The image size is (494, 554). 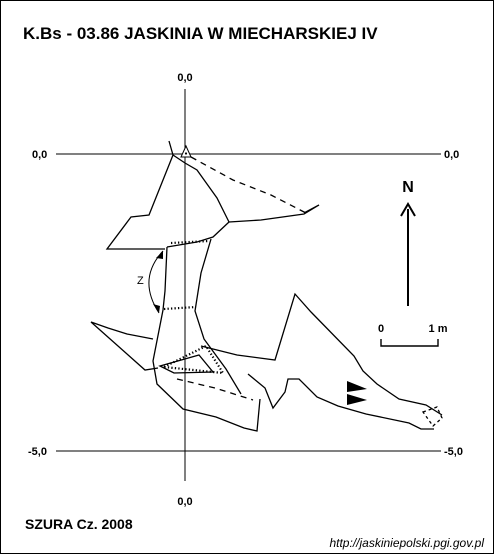 What do you see at coordinates (406, 543) in the screenshot?
I see `source-url: http://jaskiniepolski.pgi.gov.pl` at bounding box center [406, 543].